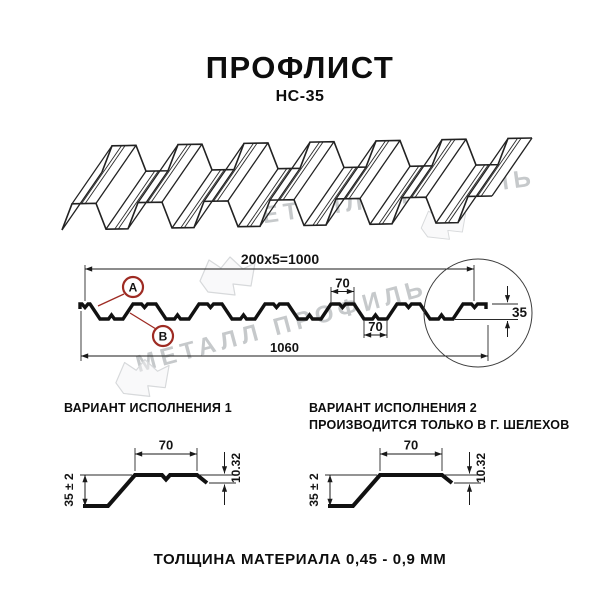 The image size is (600, 600). Describe the element at coordinates (439, 425) in the screenshot. I see `variant-2-heading-line2: ПРОИЗВОДИТСЯ ТОЛЬКО В Г. ШЕЛЕХОВ` at that location.